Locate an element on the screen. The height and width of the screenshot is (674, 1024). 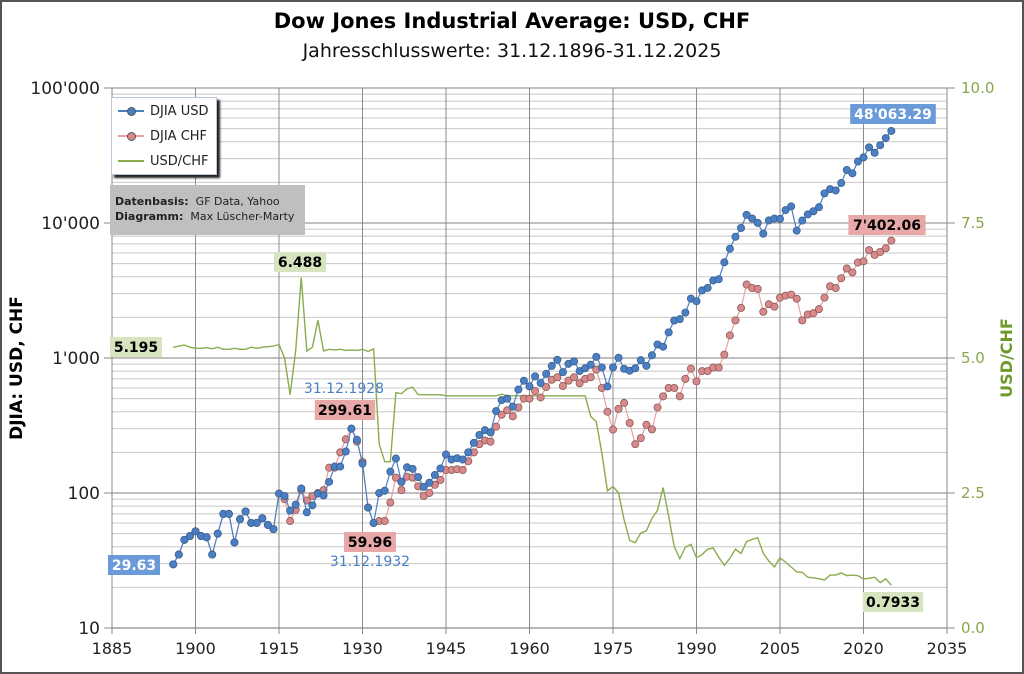
label-usd-end-bg is located at coordinates (893, 114).